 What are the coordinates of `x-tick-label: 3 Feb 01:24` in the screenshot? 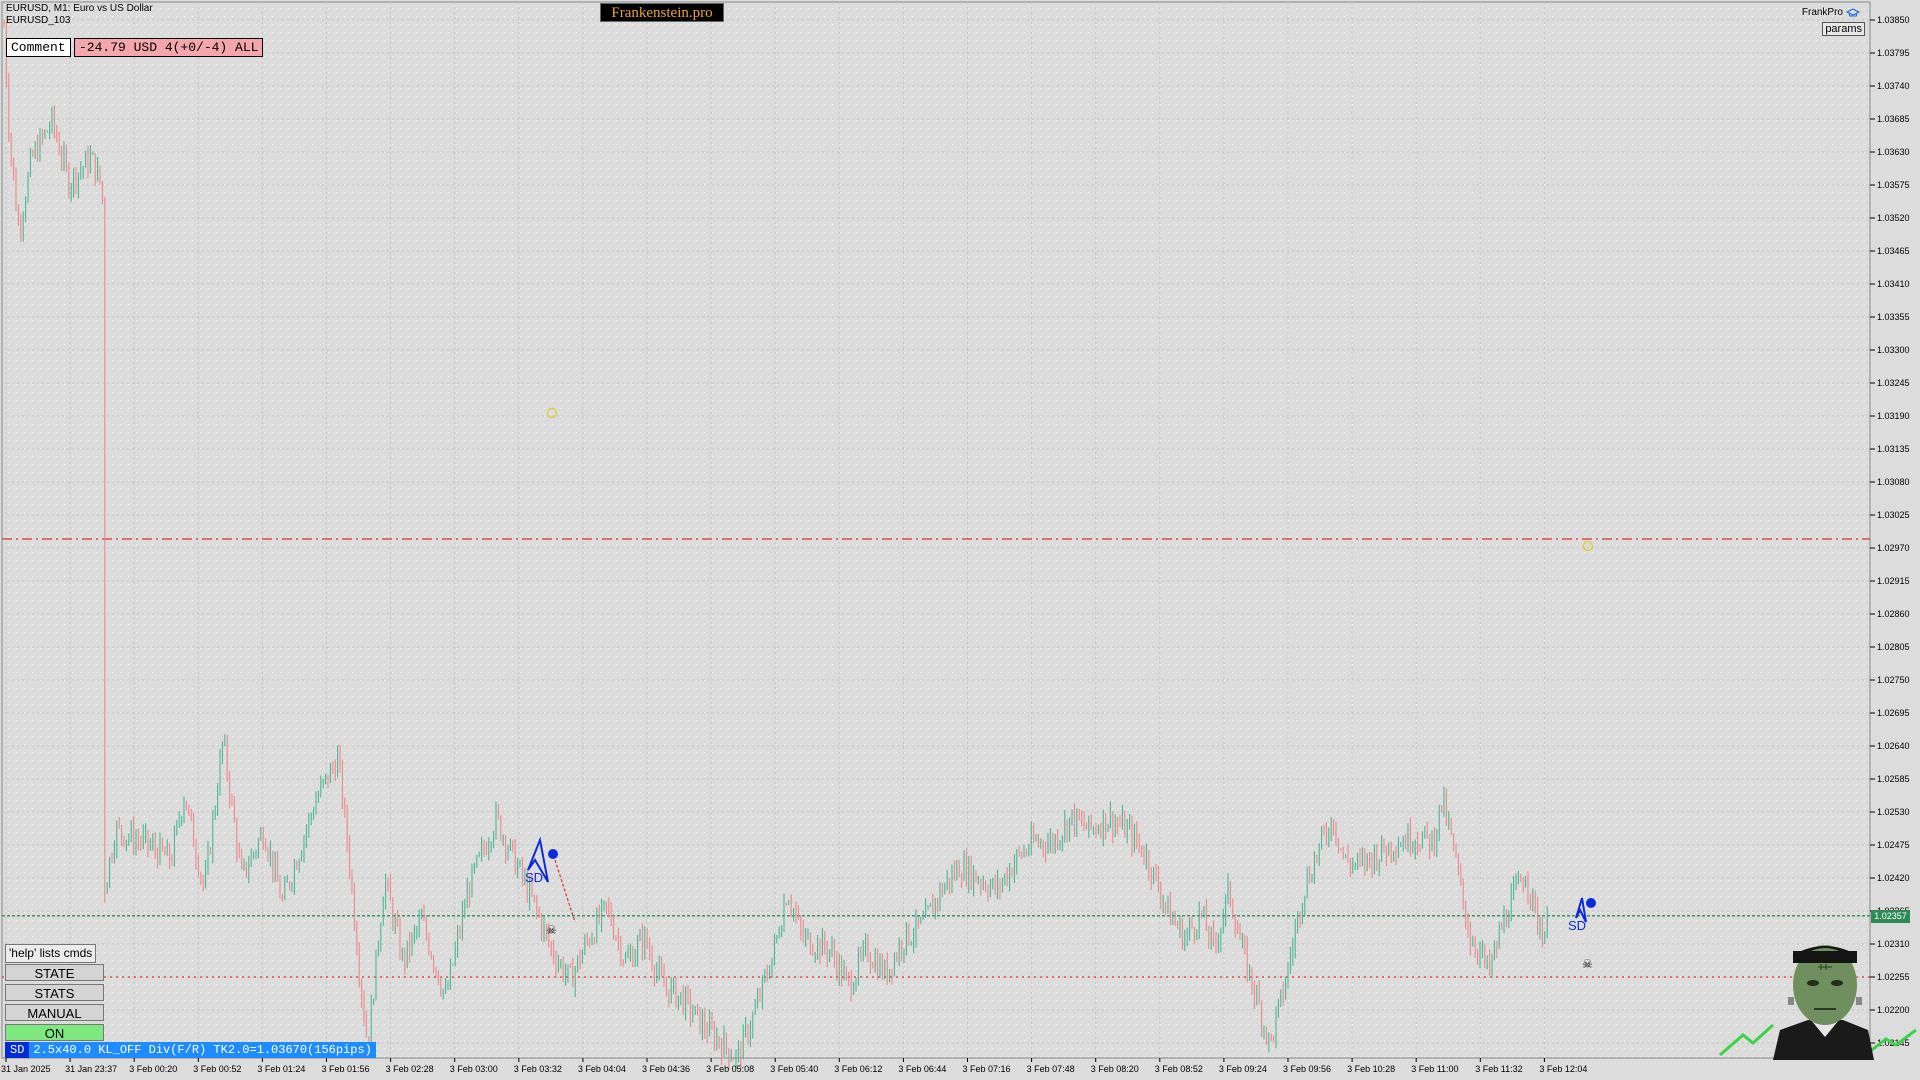 It's located at (281, 1069).